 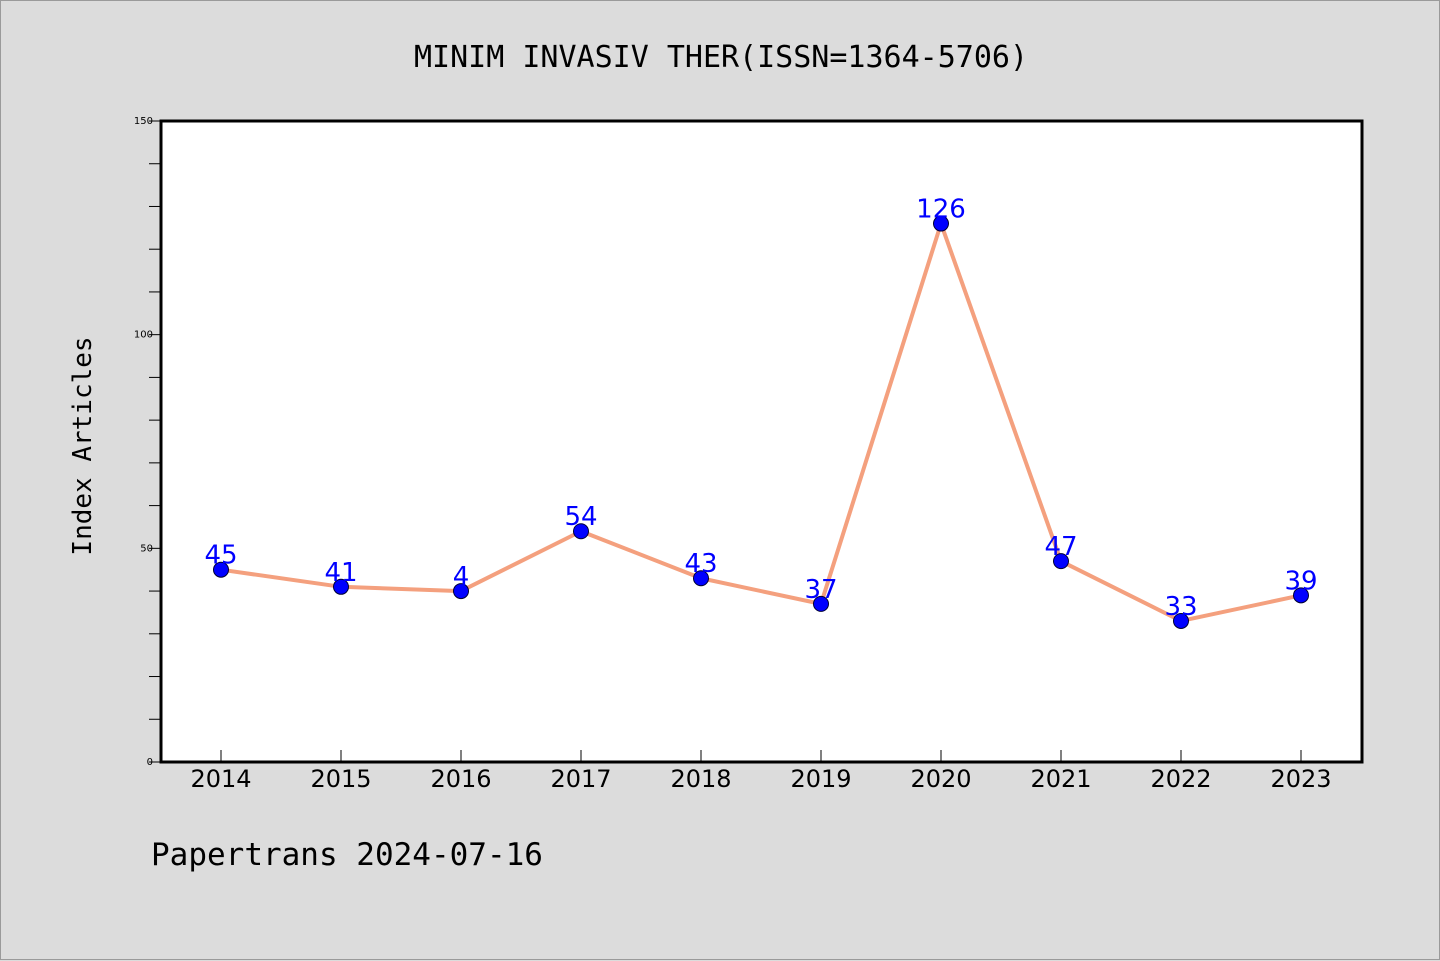 I want to click on data-label: 43, so click(x=700, y=564).